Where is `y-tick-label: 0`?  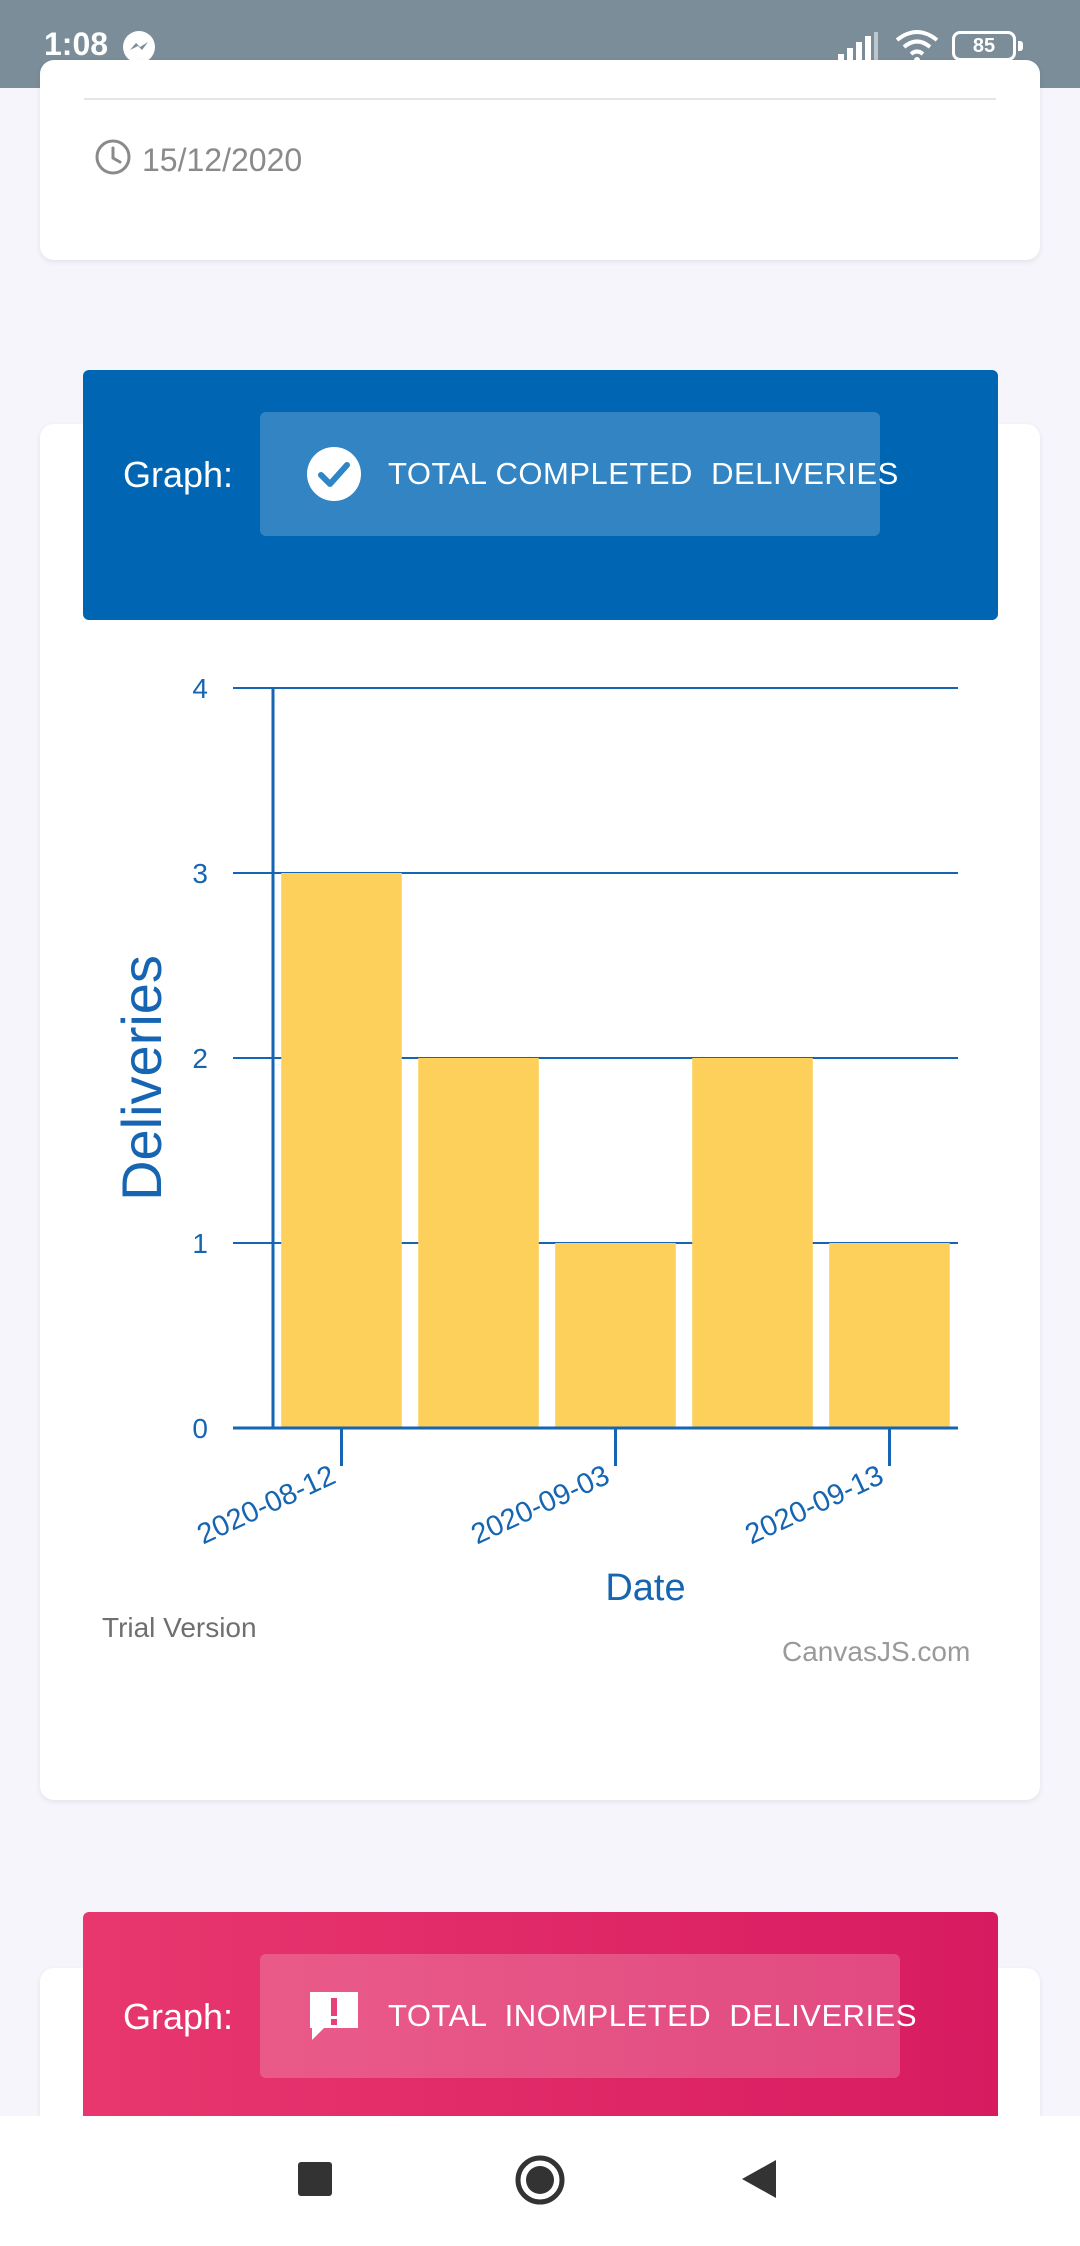 y-tick-label: 0 is located at coordinates (200, 1428).